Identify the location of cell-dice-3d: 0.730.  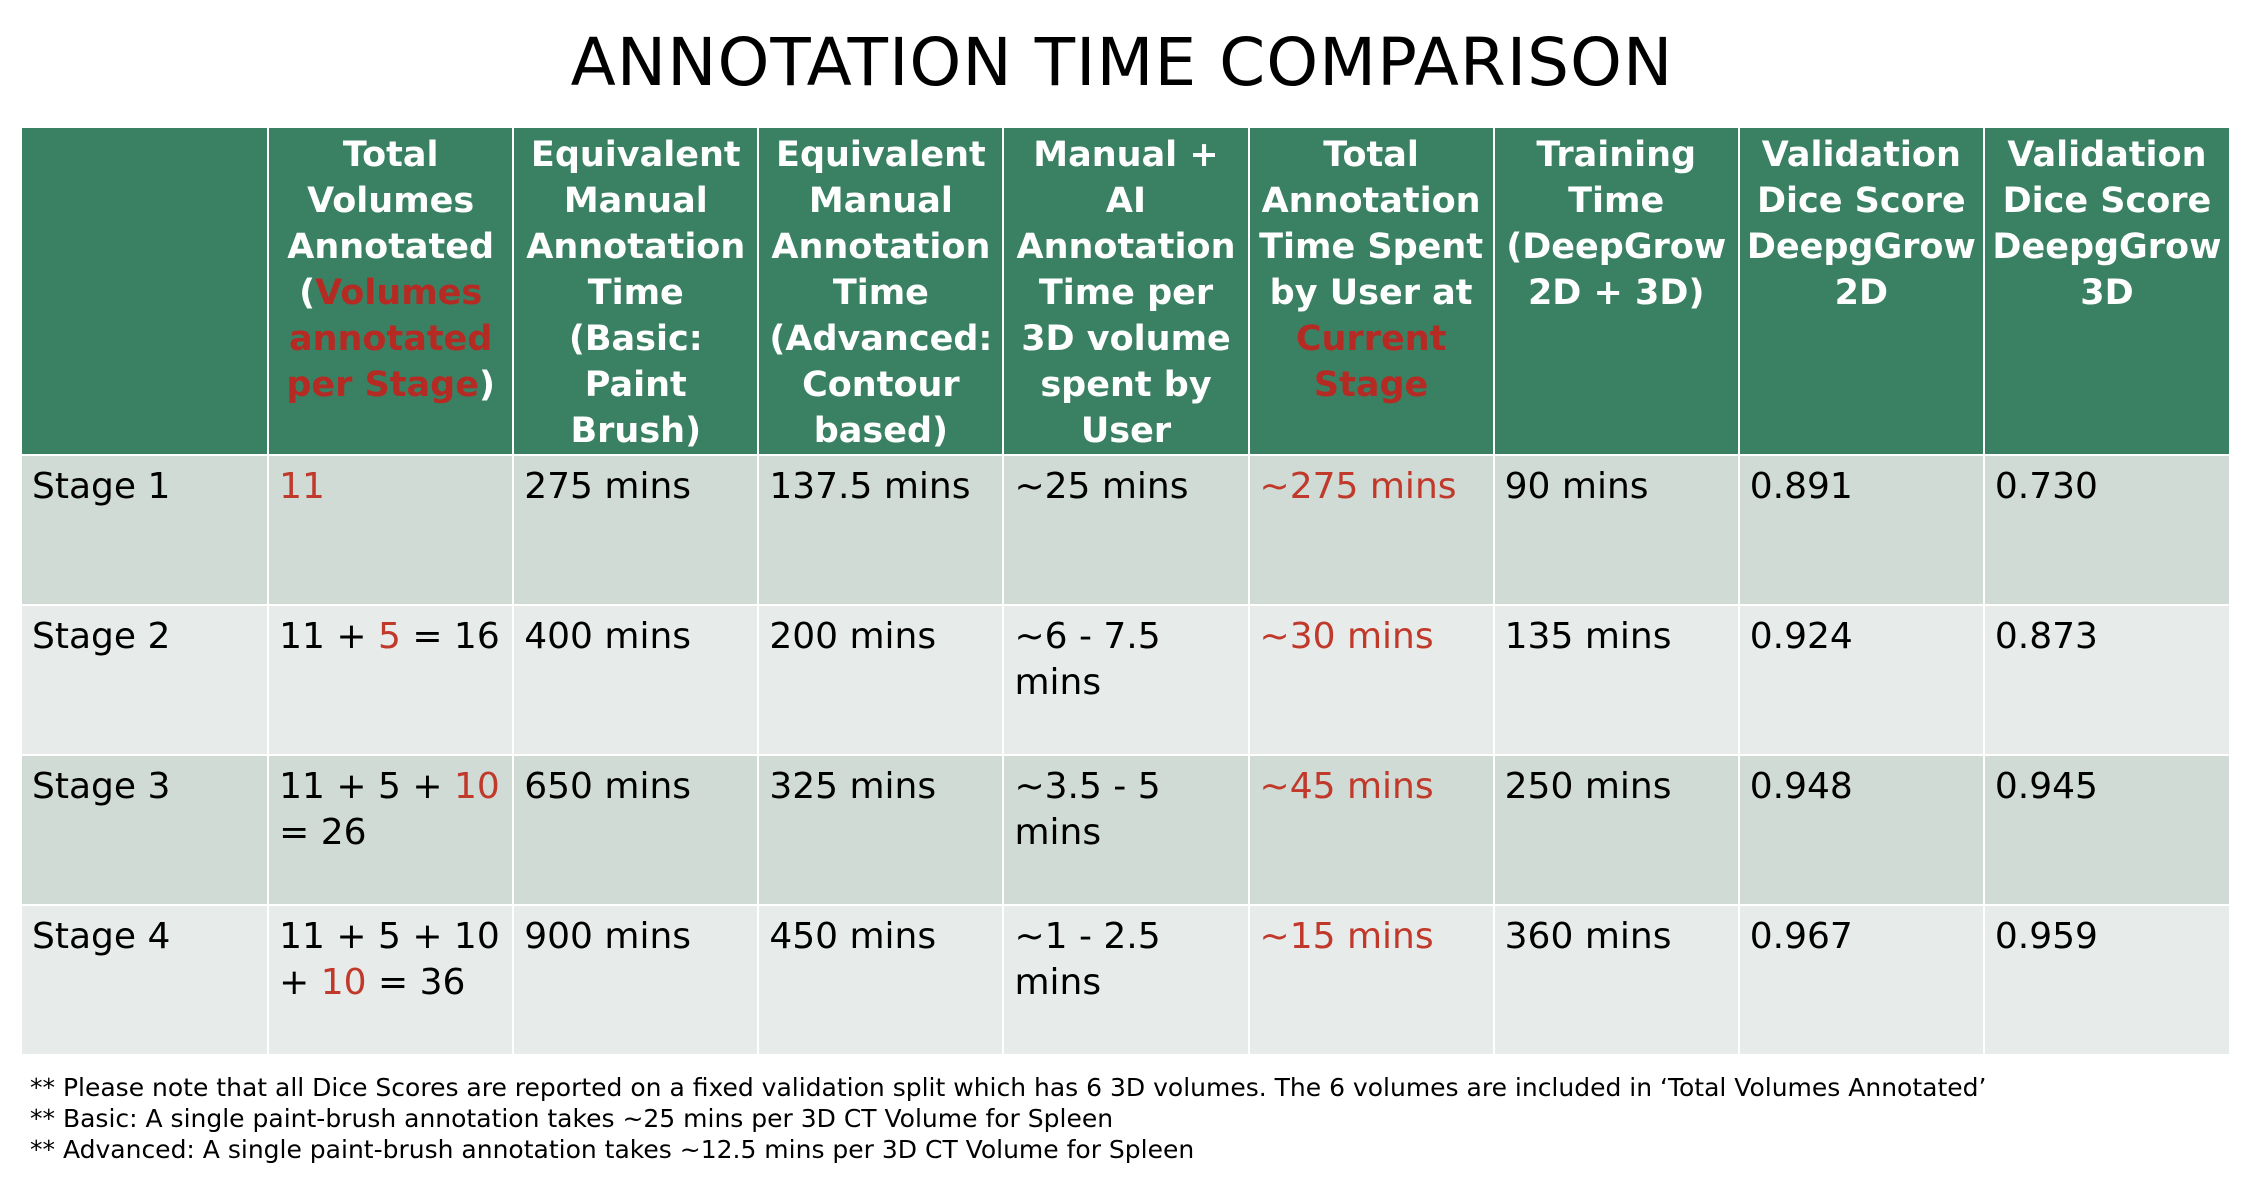
(2105, 530).